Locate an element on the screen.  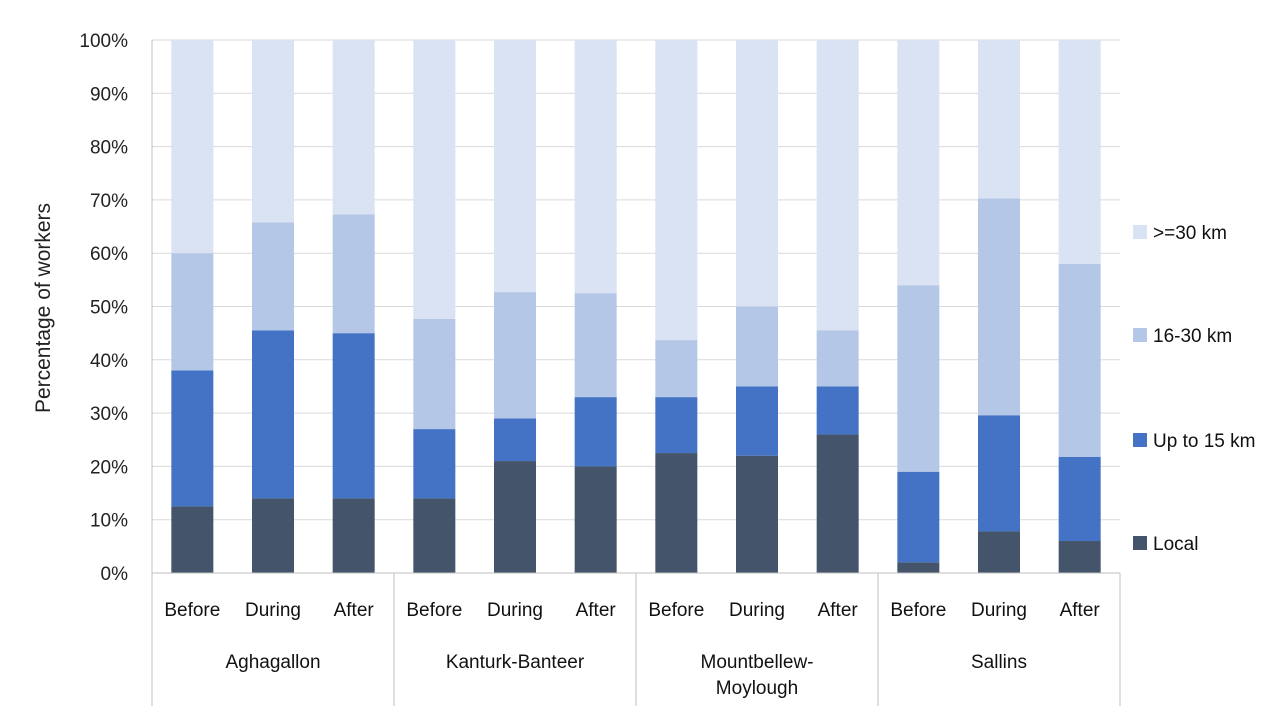
y-tick-label: 40% is located at coordinates (109, 361).